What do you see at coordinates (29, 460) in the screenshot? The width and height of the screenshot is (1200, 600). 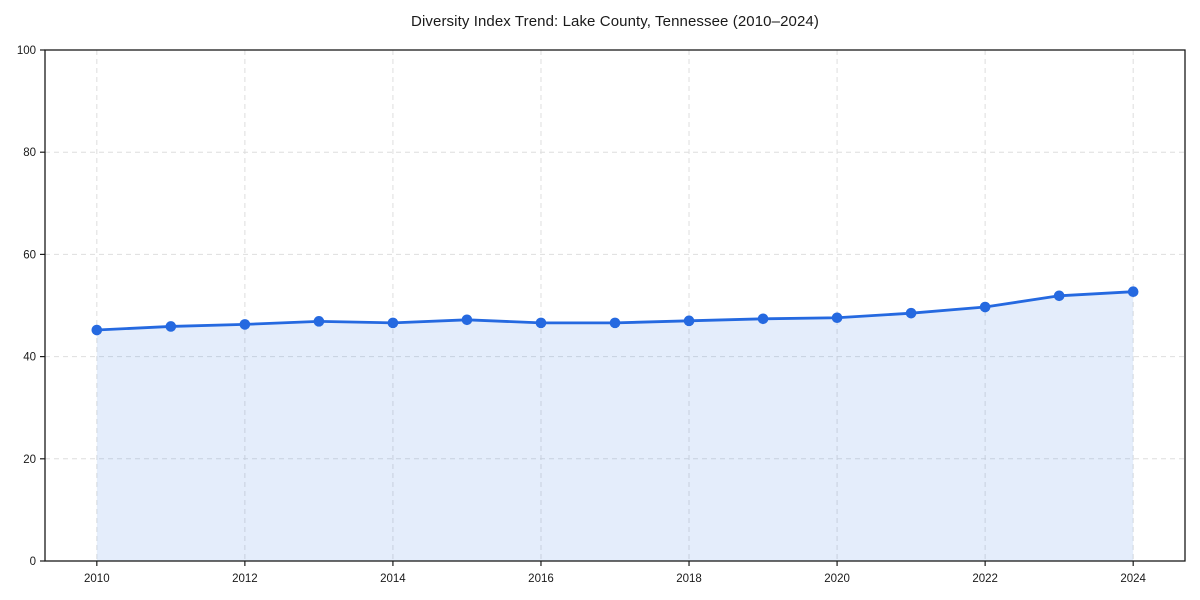 I see `y-tick-label: 20` at bounding box center [29, 460].